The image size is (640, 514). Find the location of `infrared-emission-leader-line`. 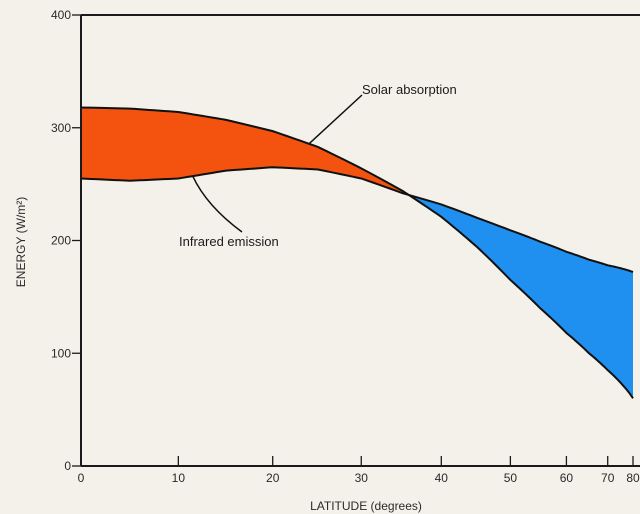

infrared-emission-leader-line is located at coordinates (217, 204).